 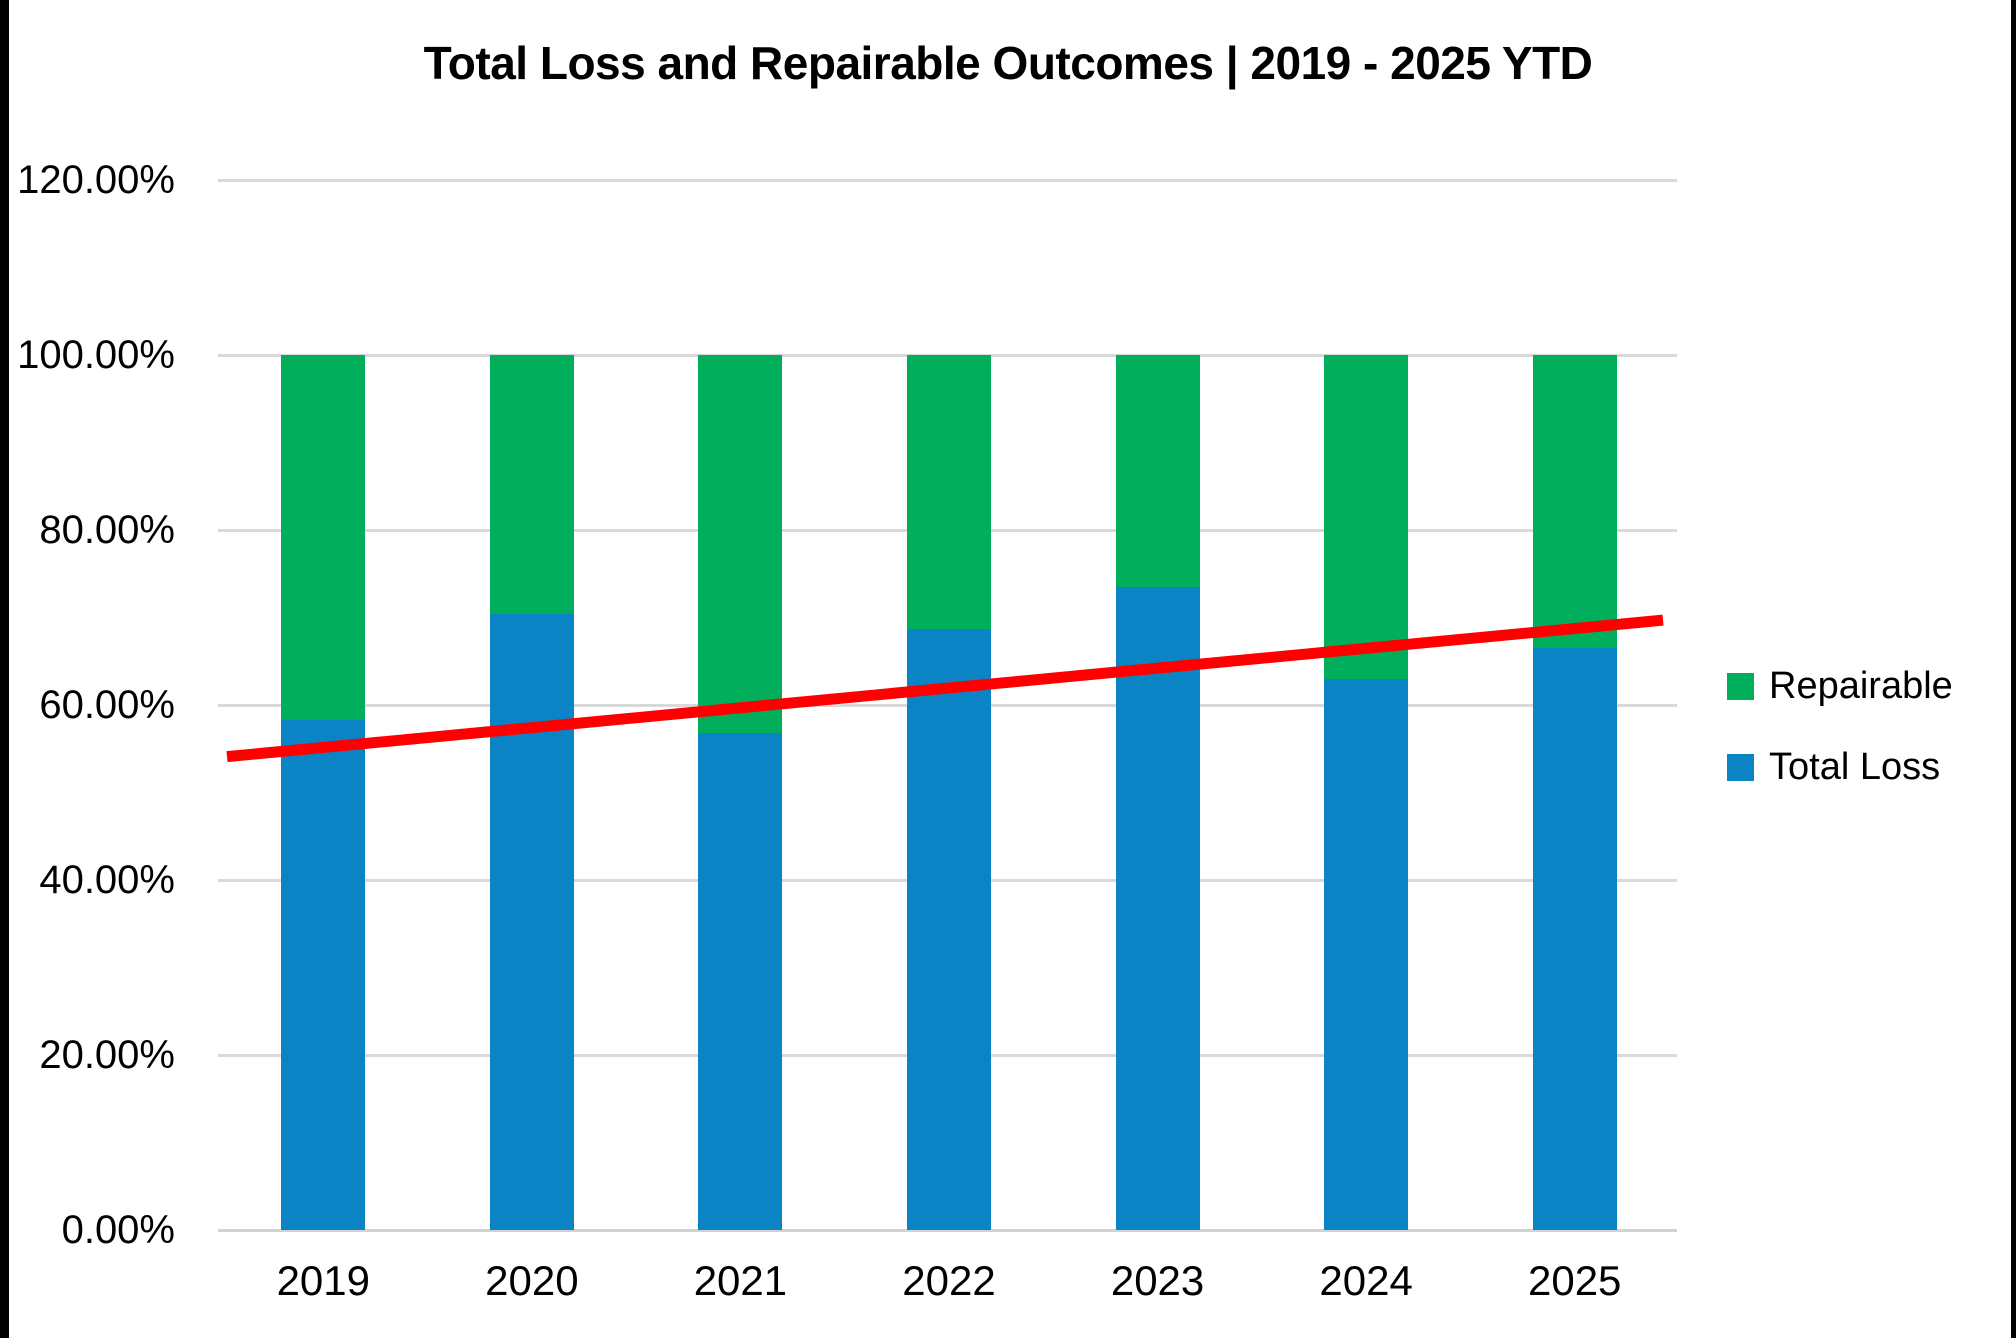 I want to click on bar-total-loss-2021, so click(x=740, y=981).